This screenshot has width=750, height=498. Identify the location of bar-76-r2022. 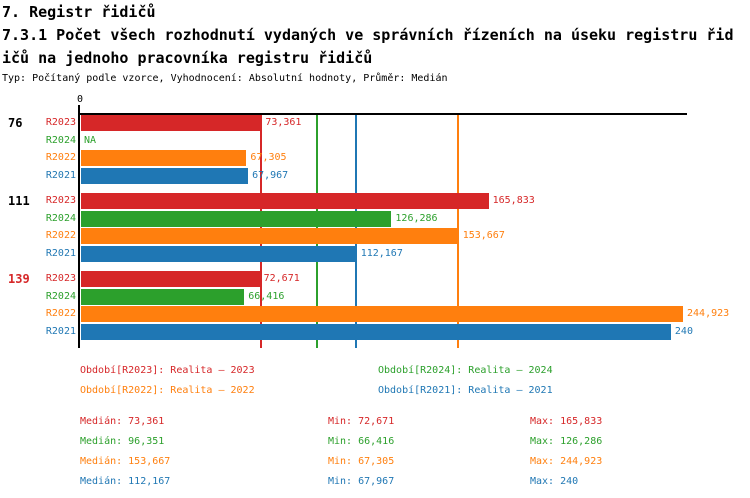
(164, 158).